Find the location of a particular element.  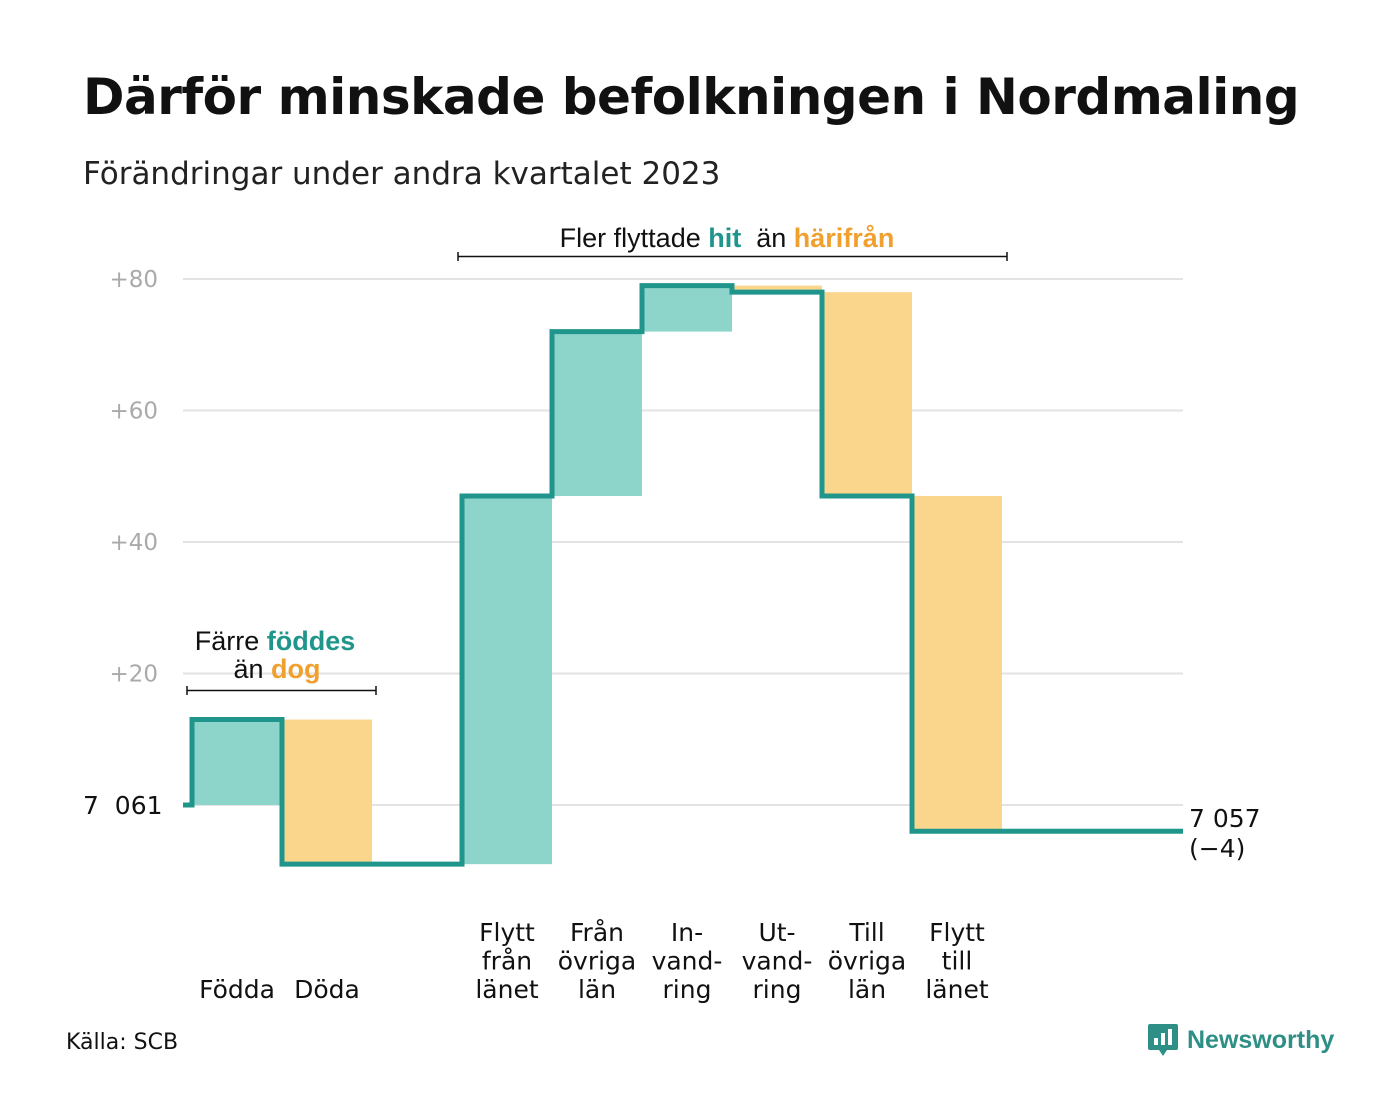

annotation-births-deaths-line1: Färre föddes is located at coordinates (275, 641).